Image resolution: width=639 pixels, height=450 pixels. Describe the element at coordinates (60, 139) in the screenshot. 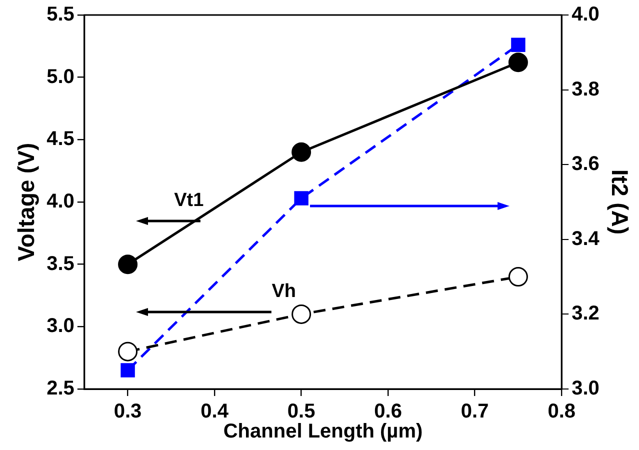

I see `y-tick-label: 4.5` at that location.